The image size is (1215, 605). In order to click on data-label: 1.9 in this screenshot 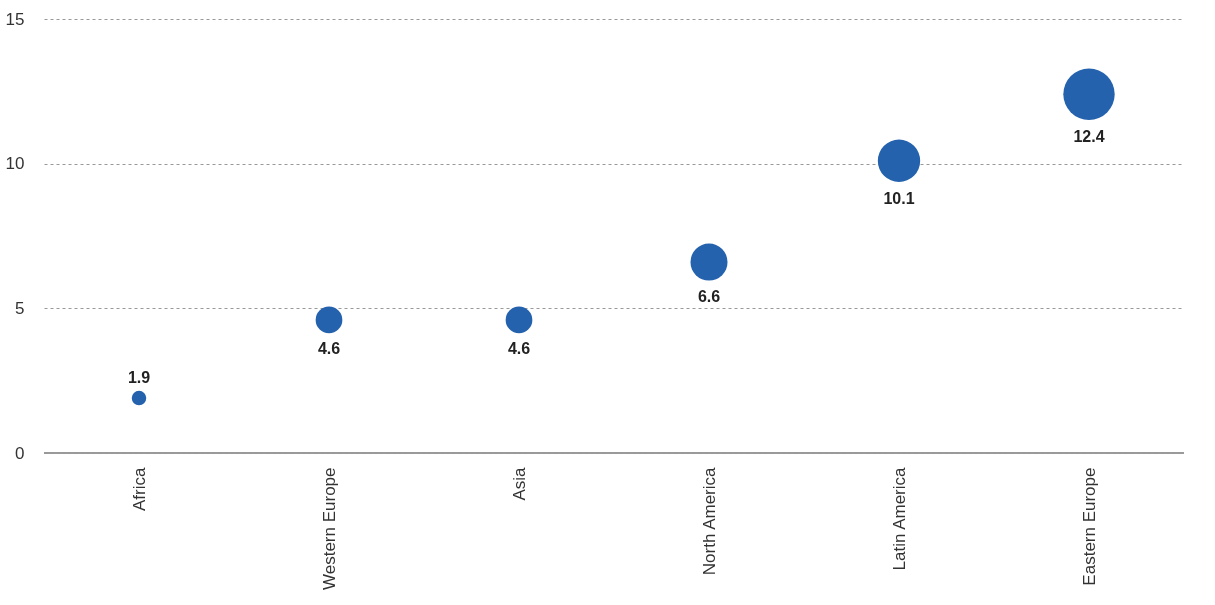, I will do `click(139, 377)`.